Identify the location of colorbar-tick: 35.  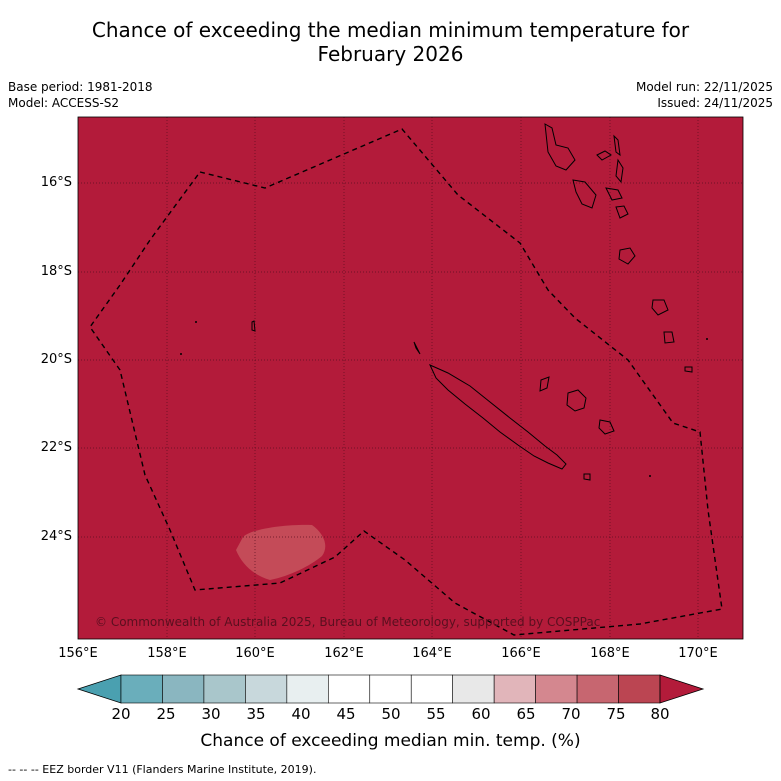
(256, 714).